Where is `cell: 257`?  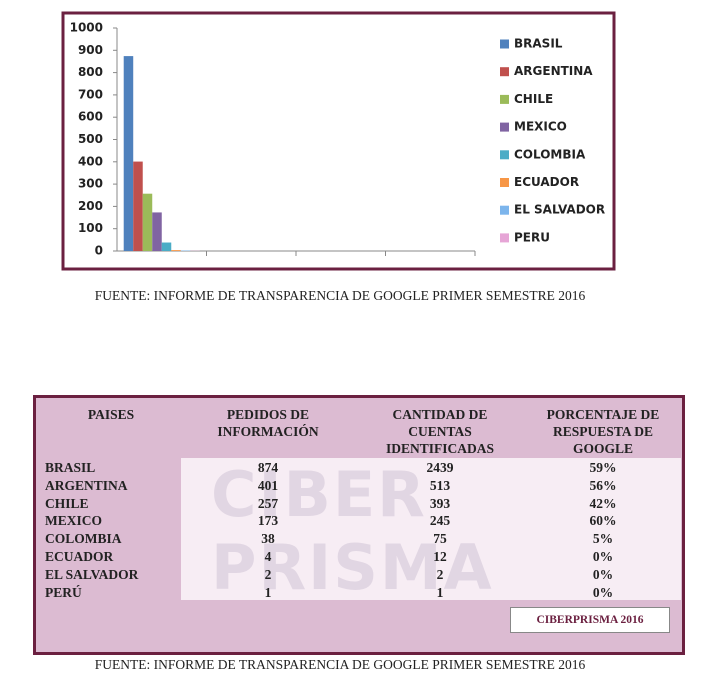
cell: 257 is located at coordinates (268, 503).